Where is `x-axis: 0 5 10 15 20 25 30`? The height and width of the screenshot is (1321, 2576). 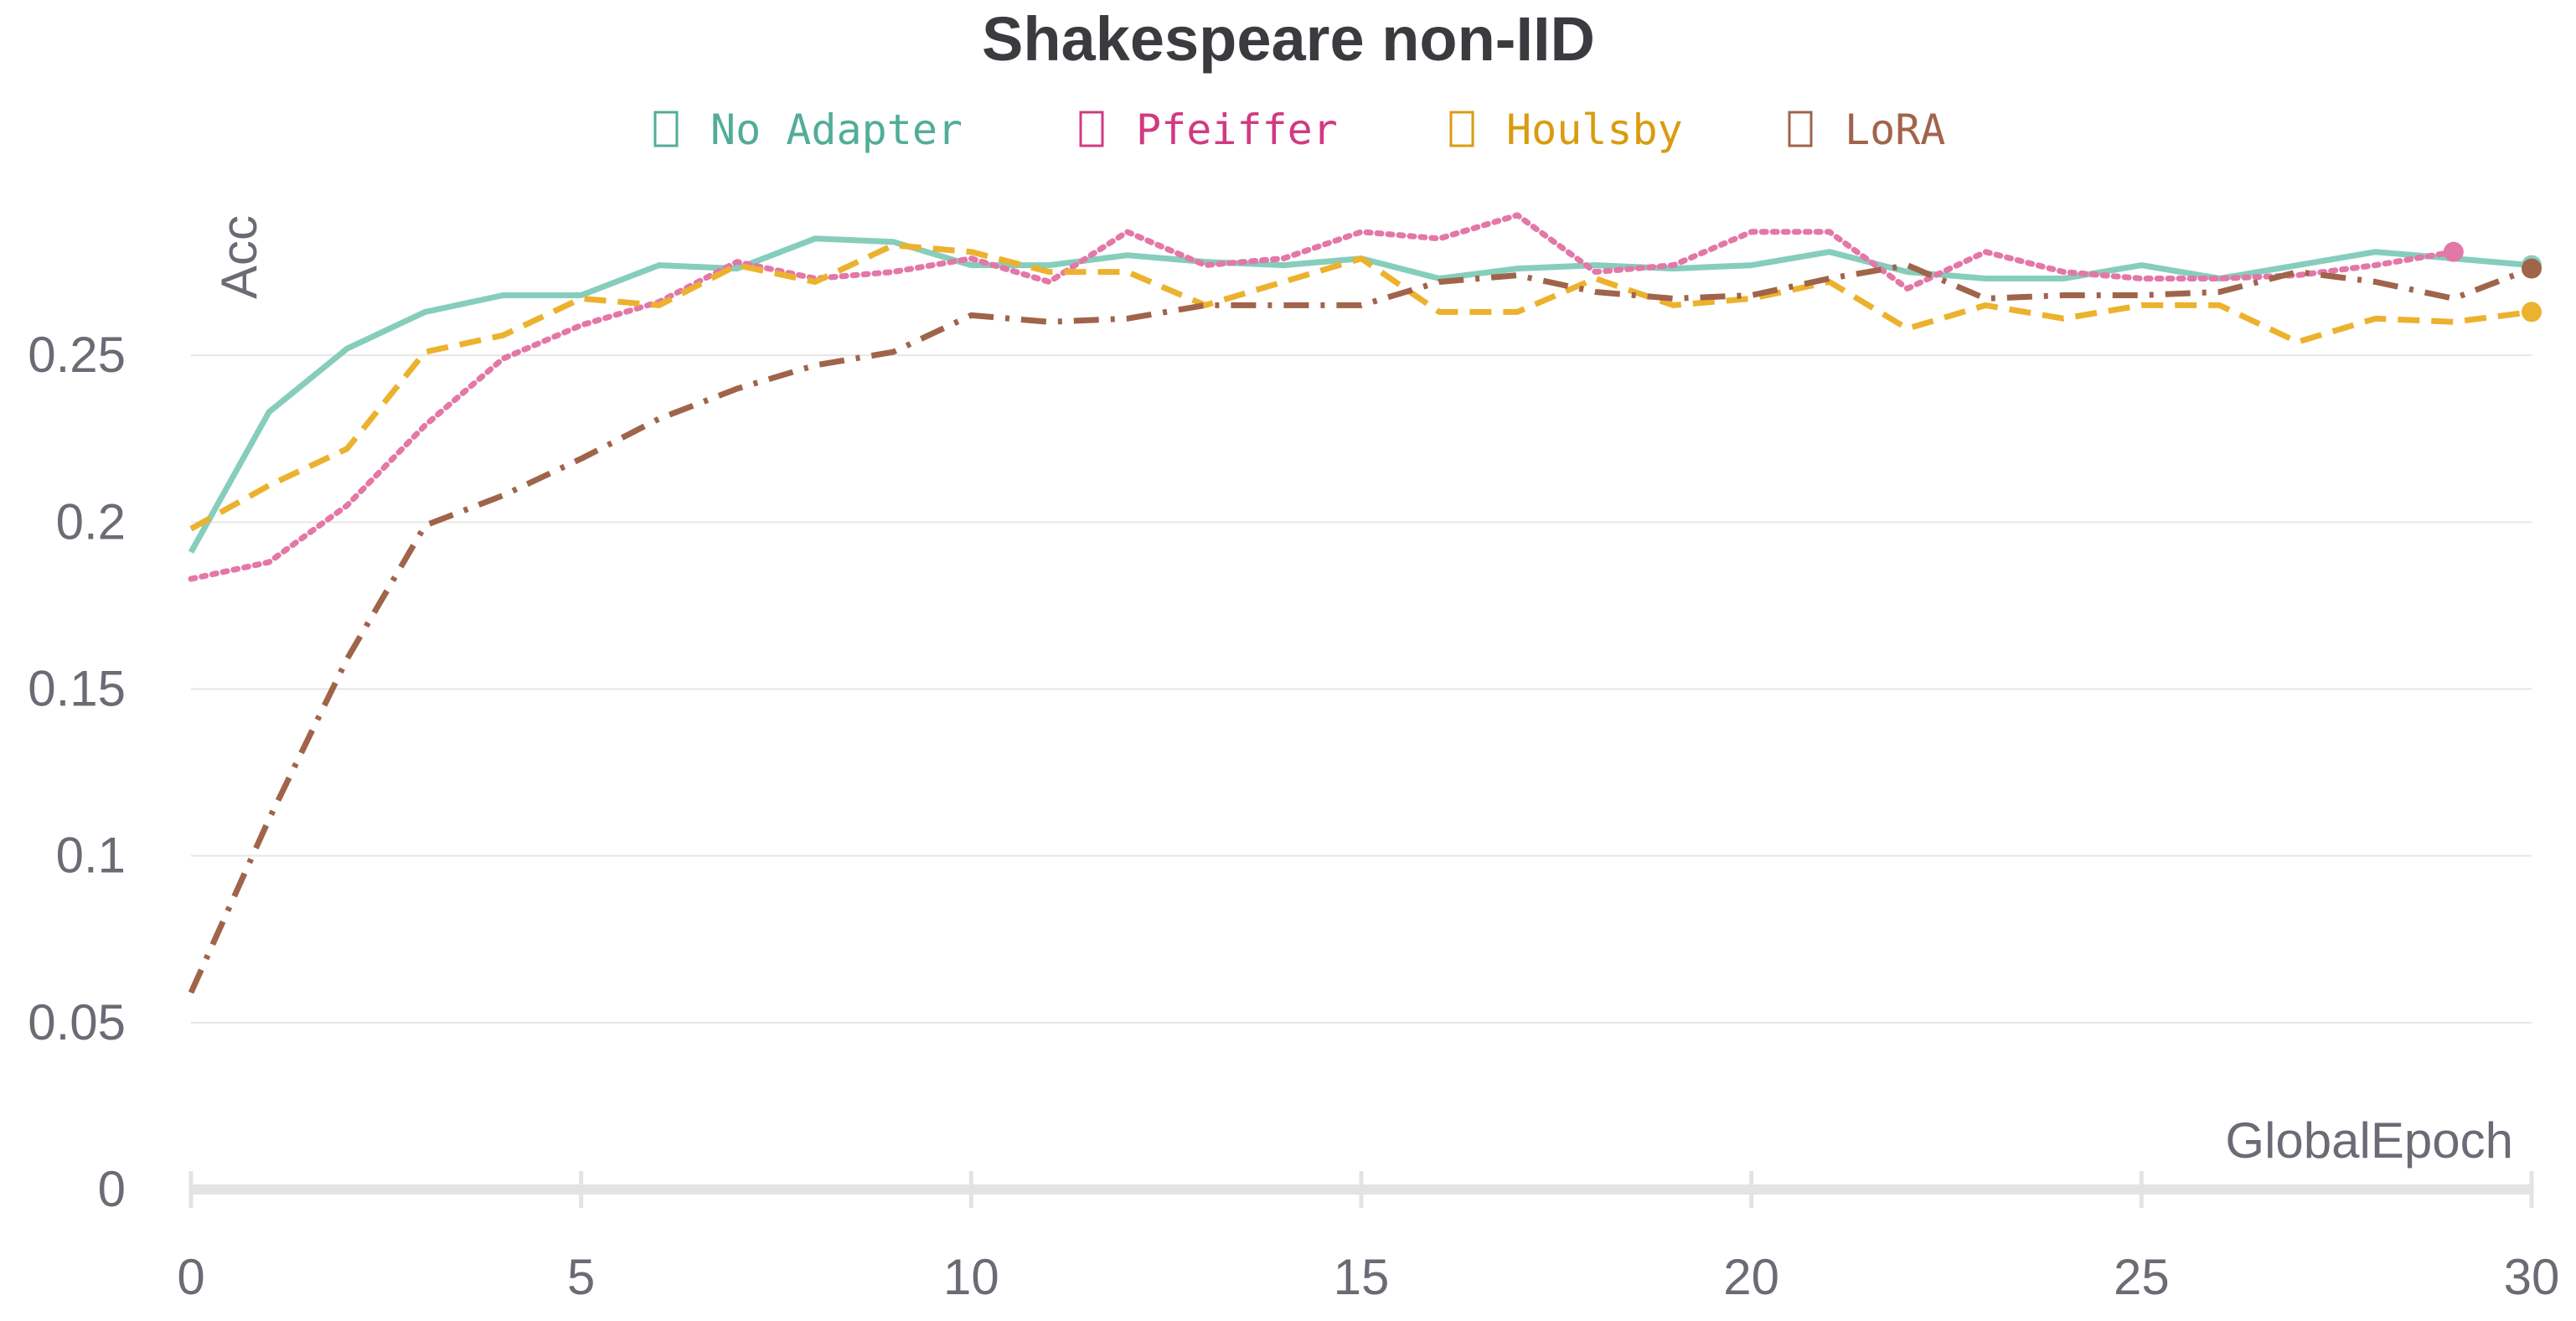
x-axis: 0 5 10 15 20 25 30 is located at coordinates (1368, 1238).